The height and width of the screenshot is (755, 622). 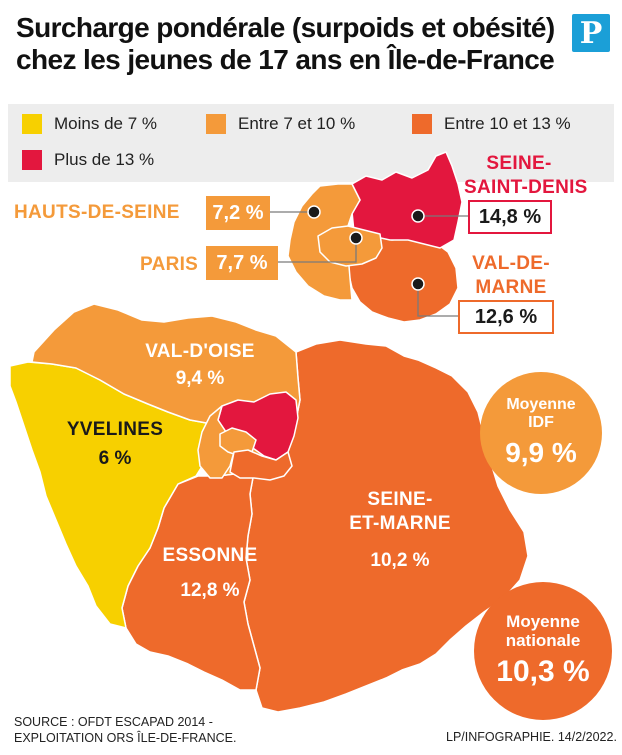 I want to click on source-line-1: Source : OFDT ESCAPAD 2014 -, so click(x=113, y=722).